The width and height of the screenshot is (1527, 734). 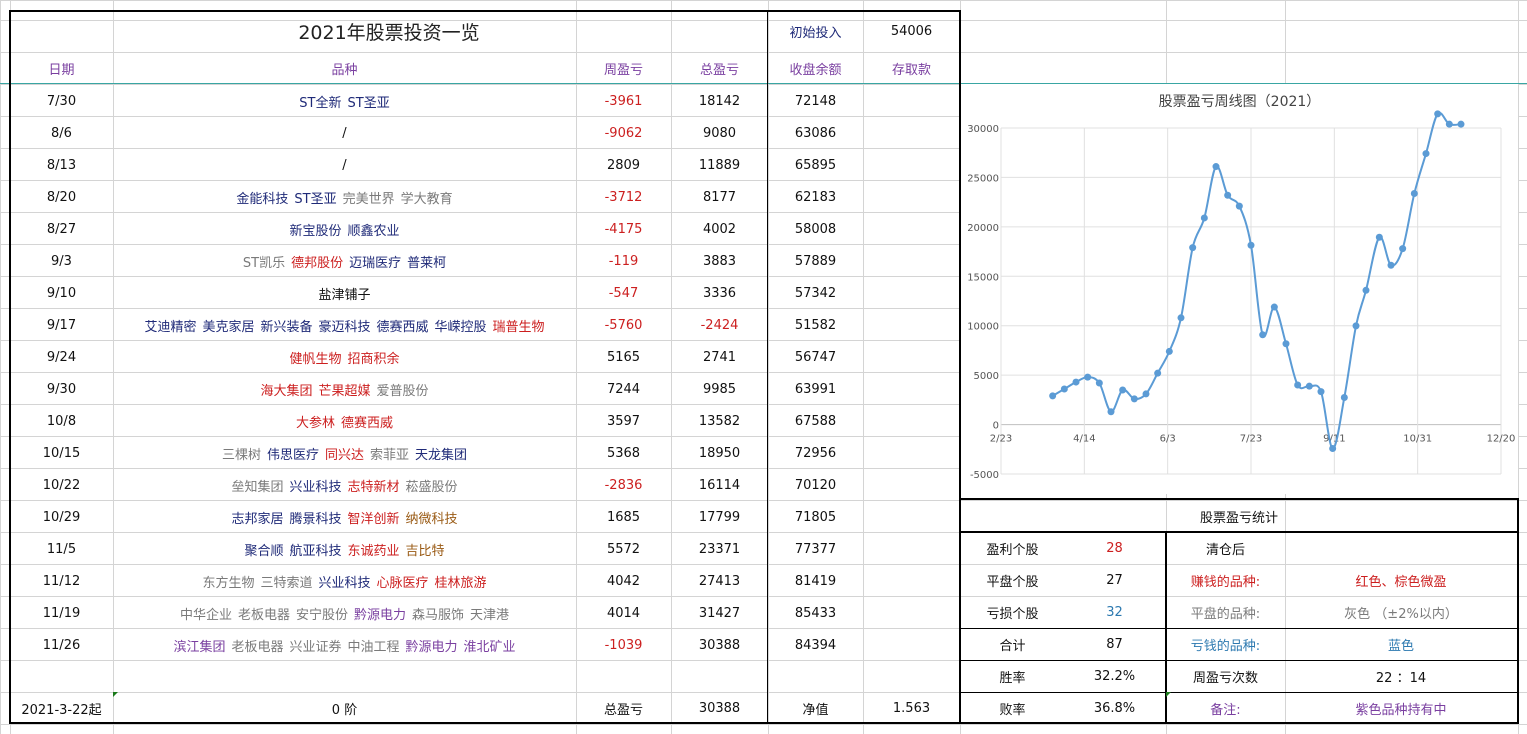 What do you see at coordinates (815, 293) in the screenshot?
I see `row-balance: 57342` at bounding box center [815, 293].